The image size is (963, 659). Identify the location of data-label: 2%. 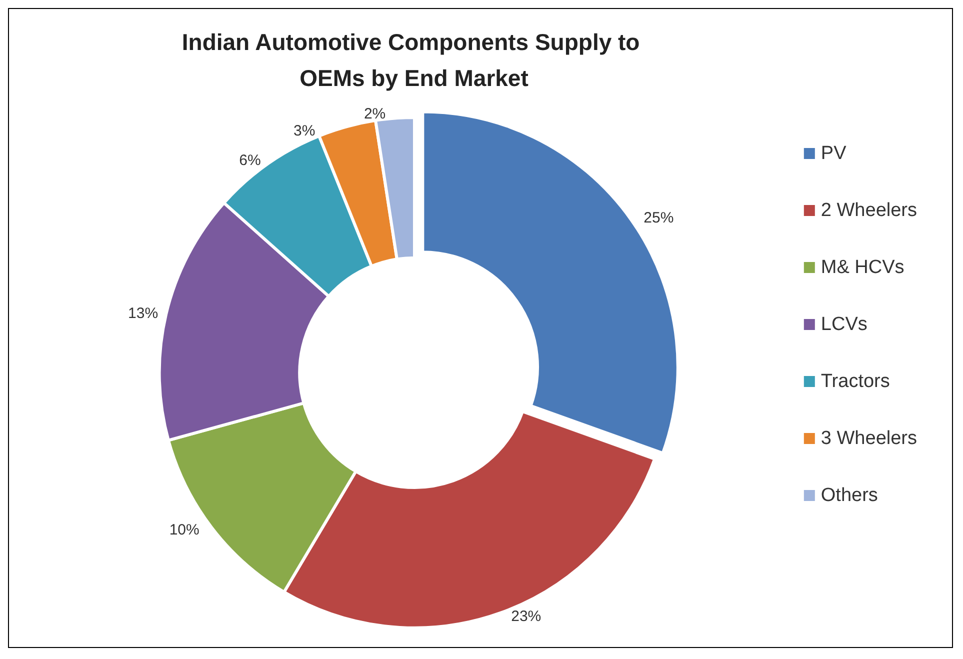
(375, 114).